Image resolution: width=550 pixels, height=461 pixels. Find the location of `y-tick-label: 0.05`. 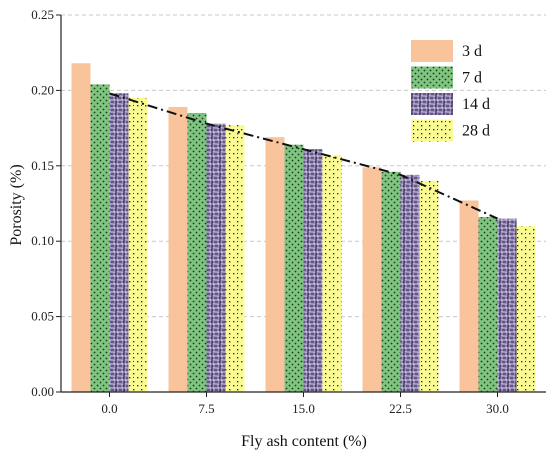

y-tick-label: 0.05 is located at coordinates (42, 316).